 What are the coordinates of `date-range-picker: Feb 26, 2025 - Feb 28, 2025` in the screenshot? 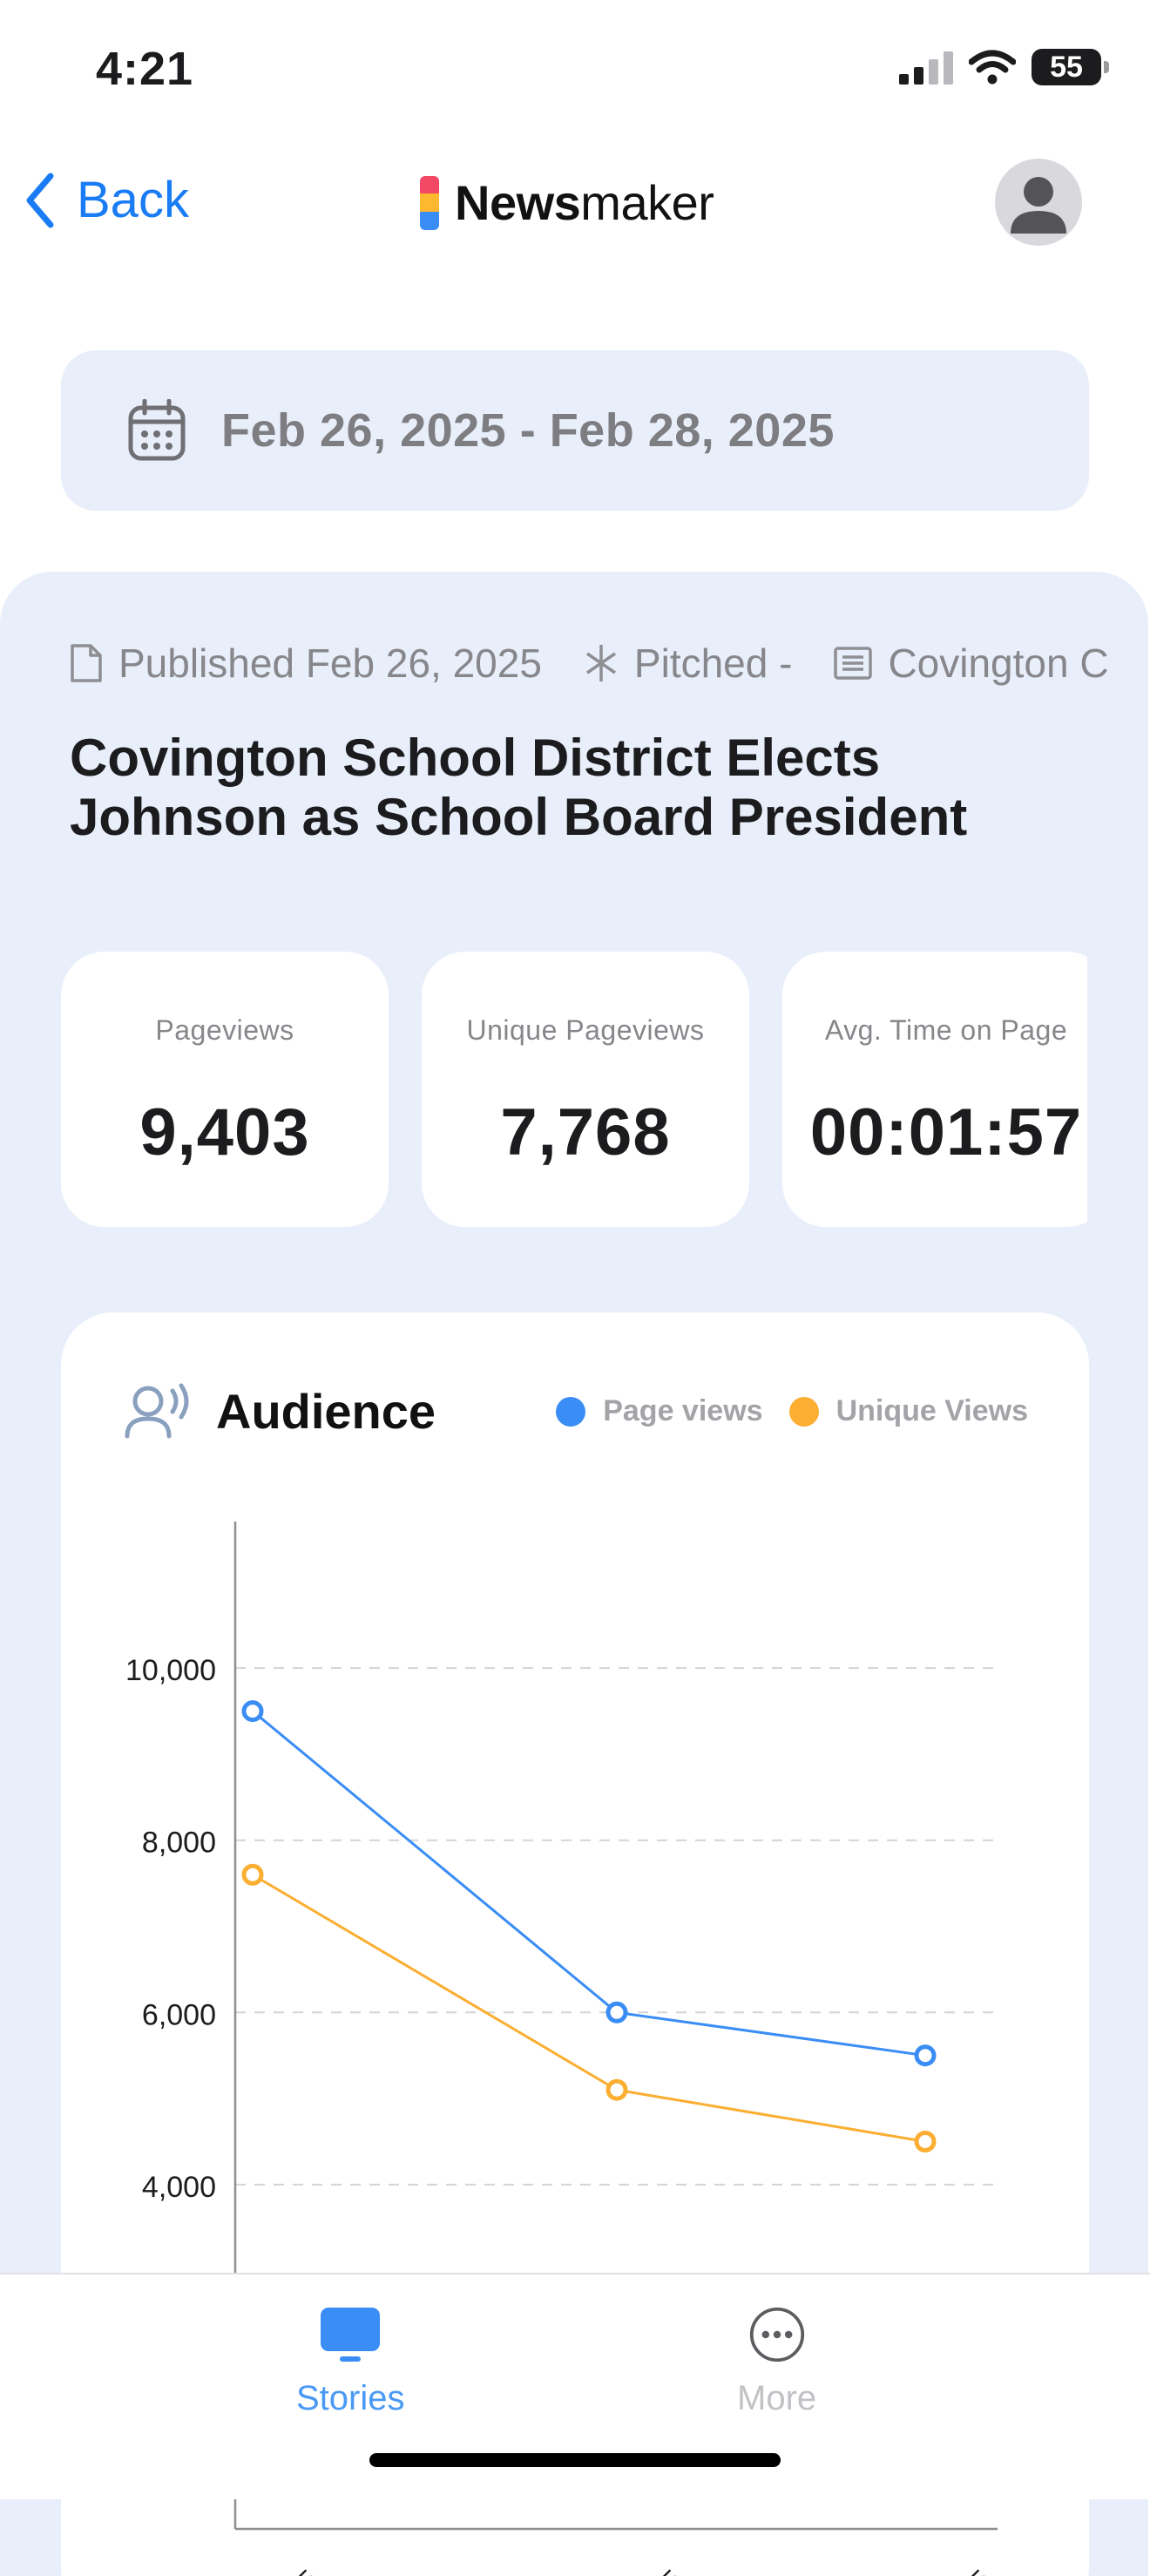 It's located at (575, 431).